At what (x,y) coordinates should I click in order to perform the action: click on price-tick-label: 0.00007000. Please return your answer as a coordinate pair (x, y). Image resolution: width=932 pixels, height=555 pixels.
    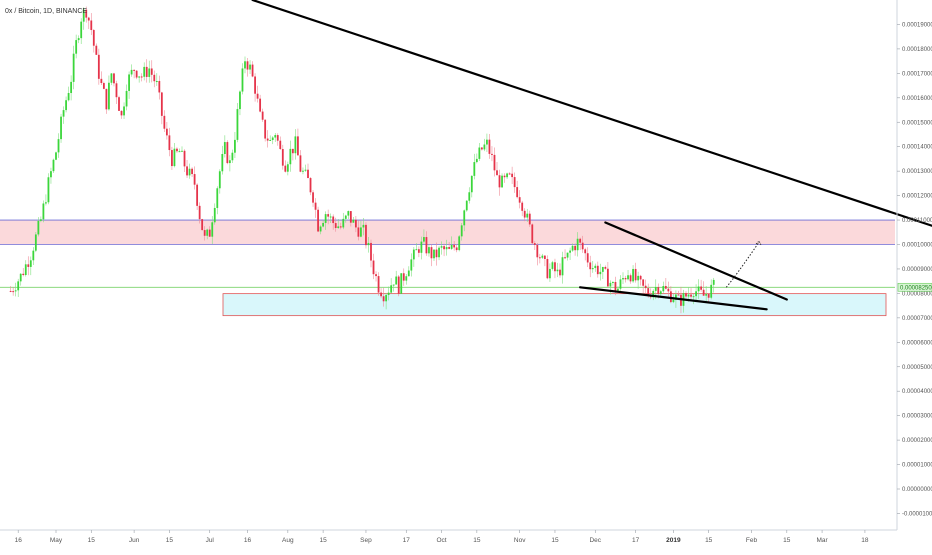
    Looking at the image, I should click on (917, 319).